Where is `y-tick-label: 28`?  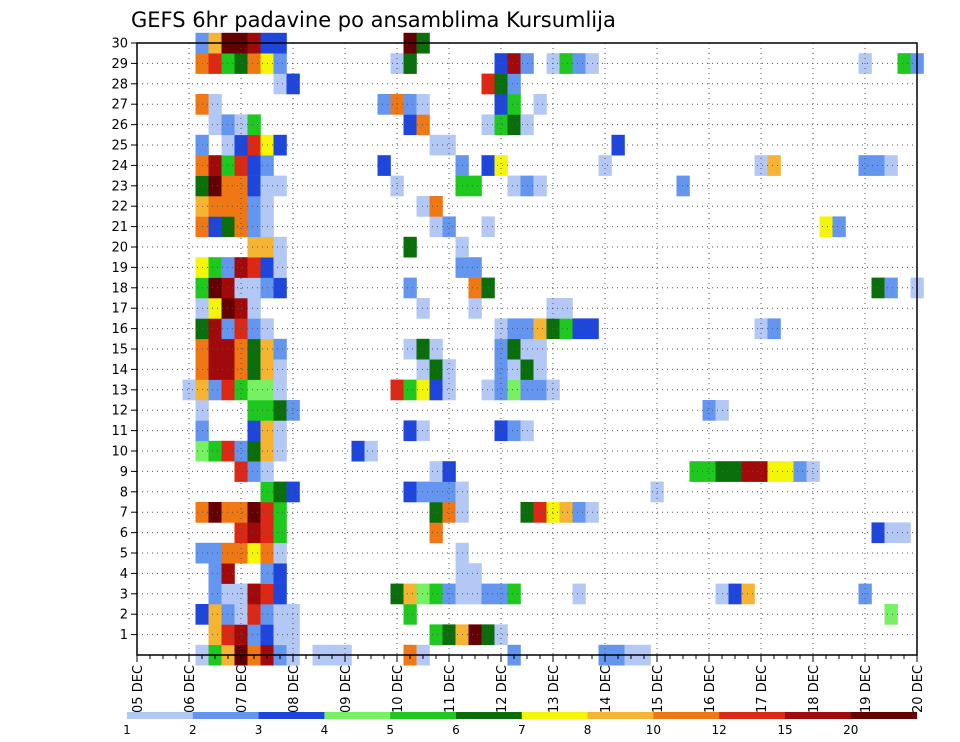
y-tick-label: 28 is located at coordinates (119, 84).